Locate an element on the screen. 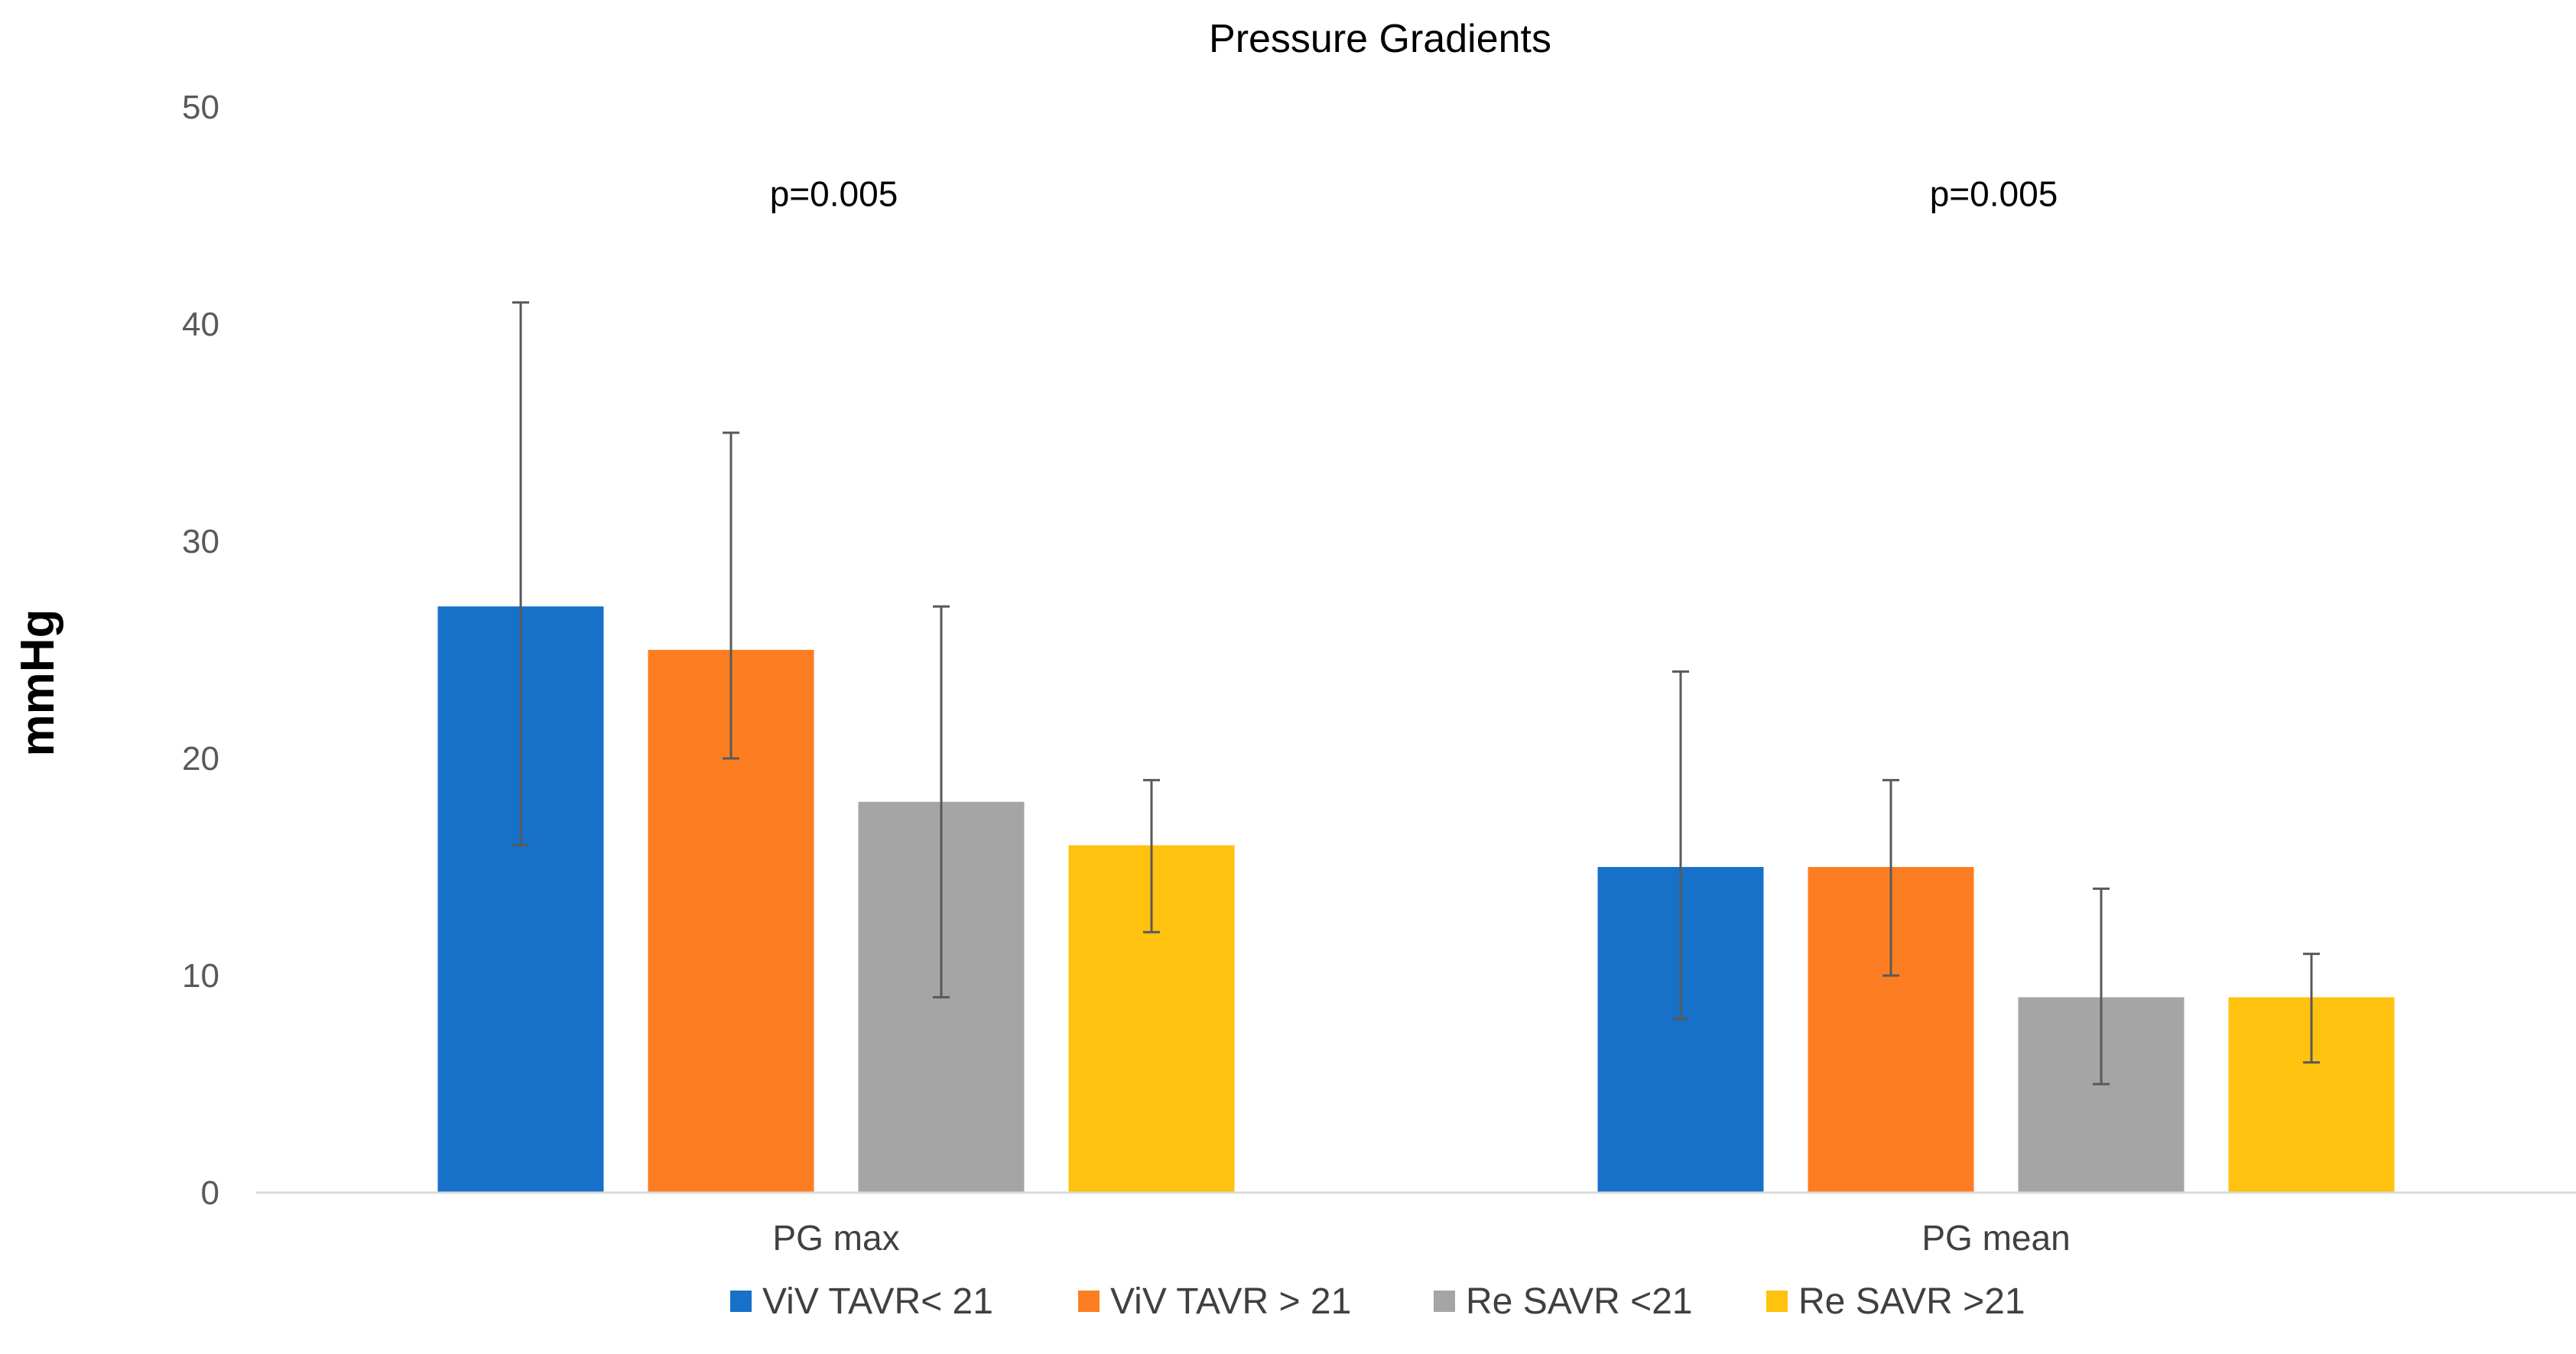  y-tick-label: 50 is located at coordinates (200, 107).